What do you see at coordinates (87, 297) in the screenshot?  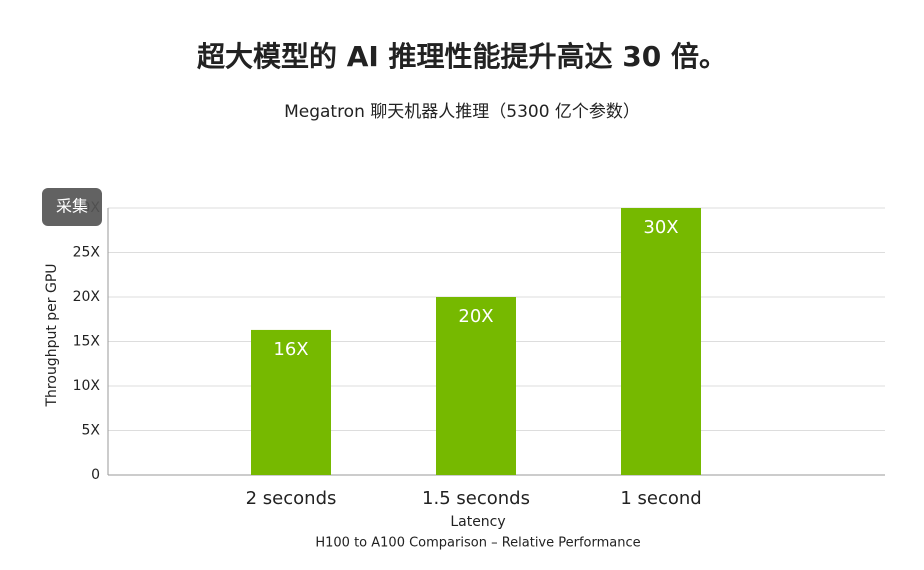 I see `y-tick-label: 20X` at bounding box center [87, 297].